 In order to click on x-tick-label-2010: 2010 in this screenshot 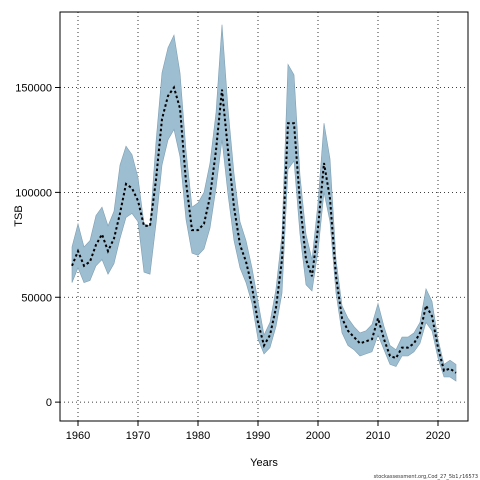, I will do `click(378, 436)`.